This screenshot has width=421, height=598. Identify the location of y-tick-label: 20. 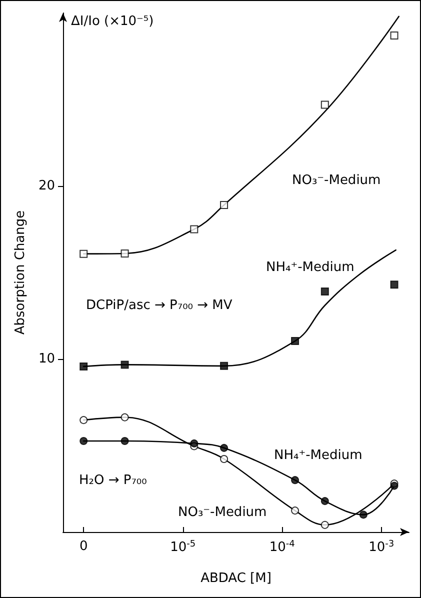
(46, 186).